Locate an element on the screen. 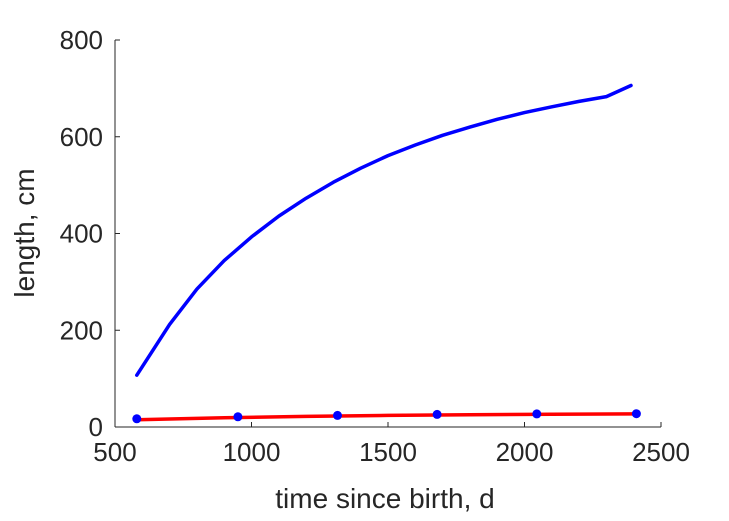 Image resolution: width=729 pixels, height=521 pixels. x-tick-label: 2000 is located at coordinates (525, 452).